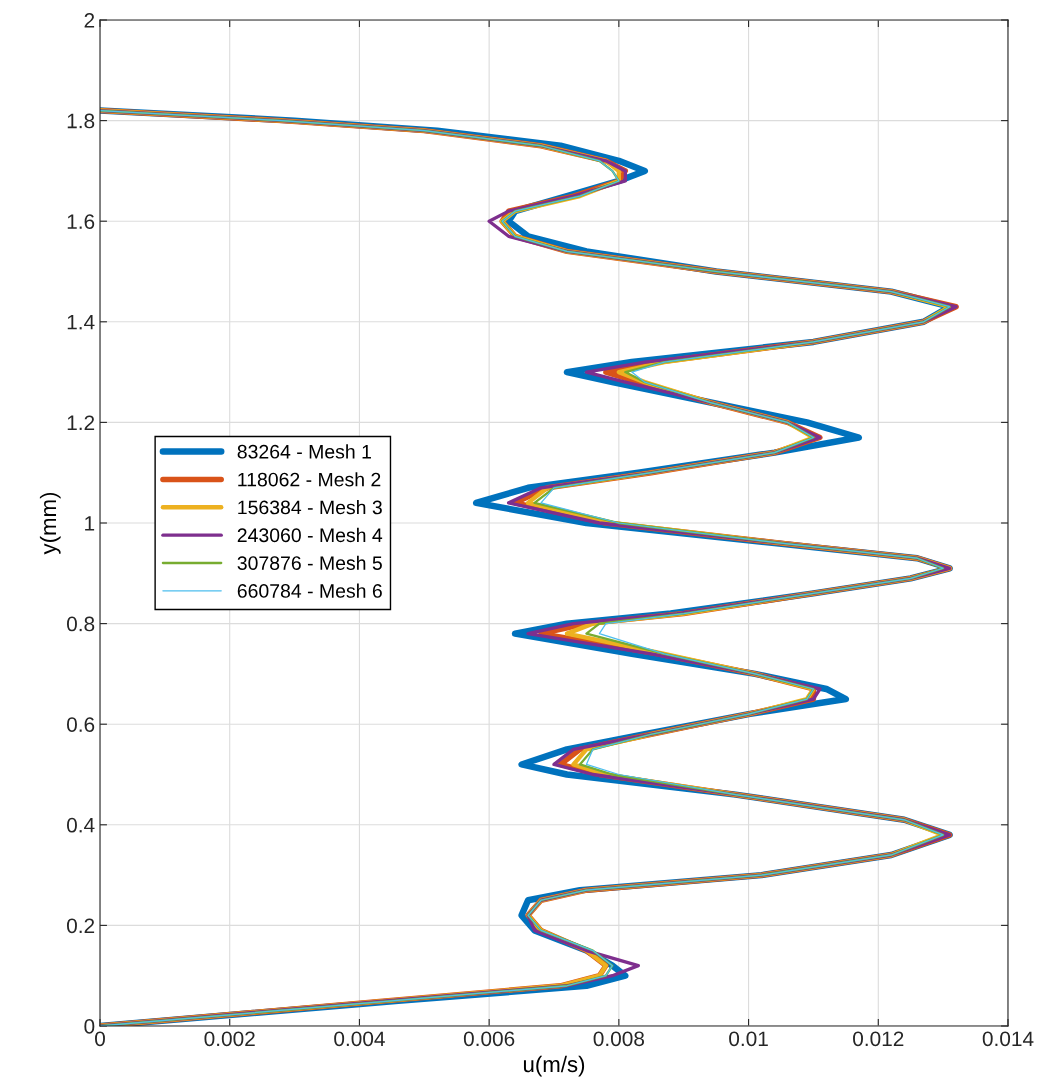 Image resolution: width=1055 pixels, height=1089 pixels. What do you see at coordinates (1008, 1039) in the screenshot?
I see `x-tick-label: 0.014` at bounding box center [1008, 1039].